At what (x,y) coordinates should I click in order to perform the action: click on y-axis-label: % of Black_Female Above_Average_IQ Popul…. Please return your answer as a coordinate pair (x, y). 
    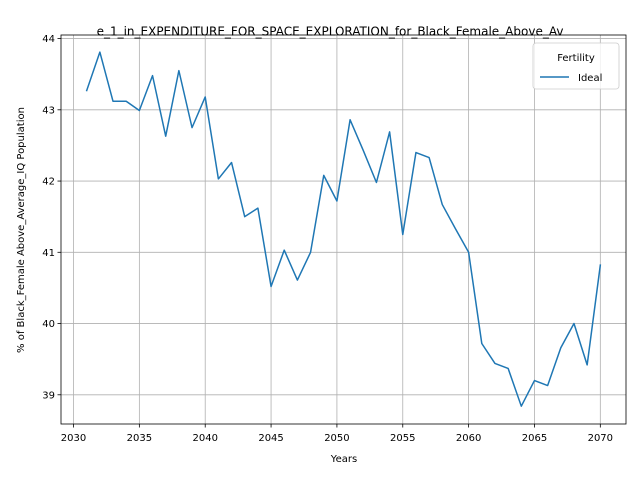
    Looking at the image, I should click on (21, 230).